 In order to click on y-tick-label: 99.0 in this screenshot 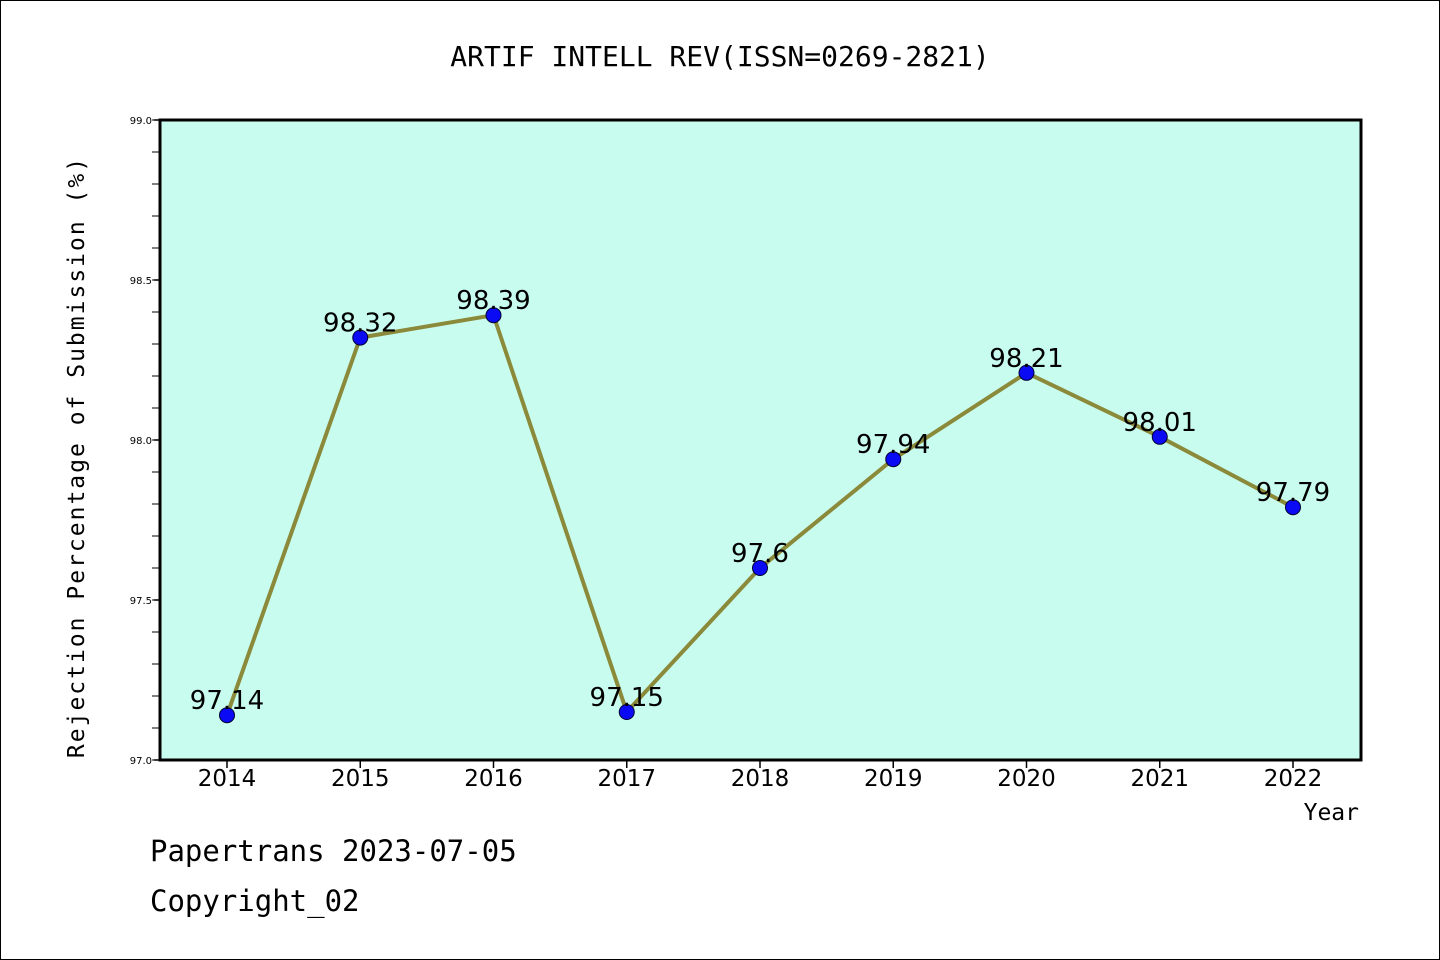, I will do `click(141, 121)`.